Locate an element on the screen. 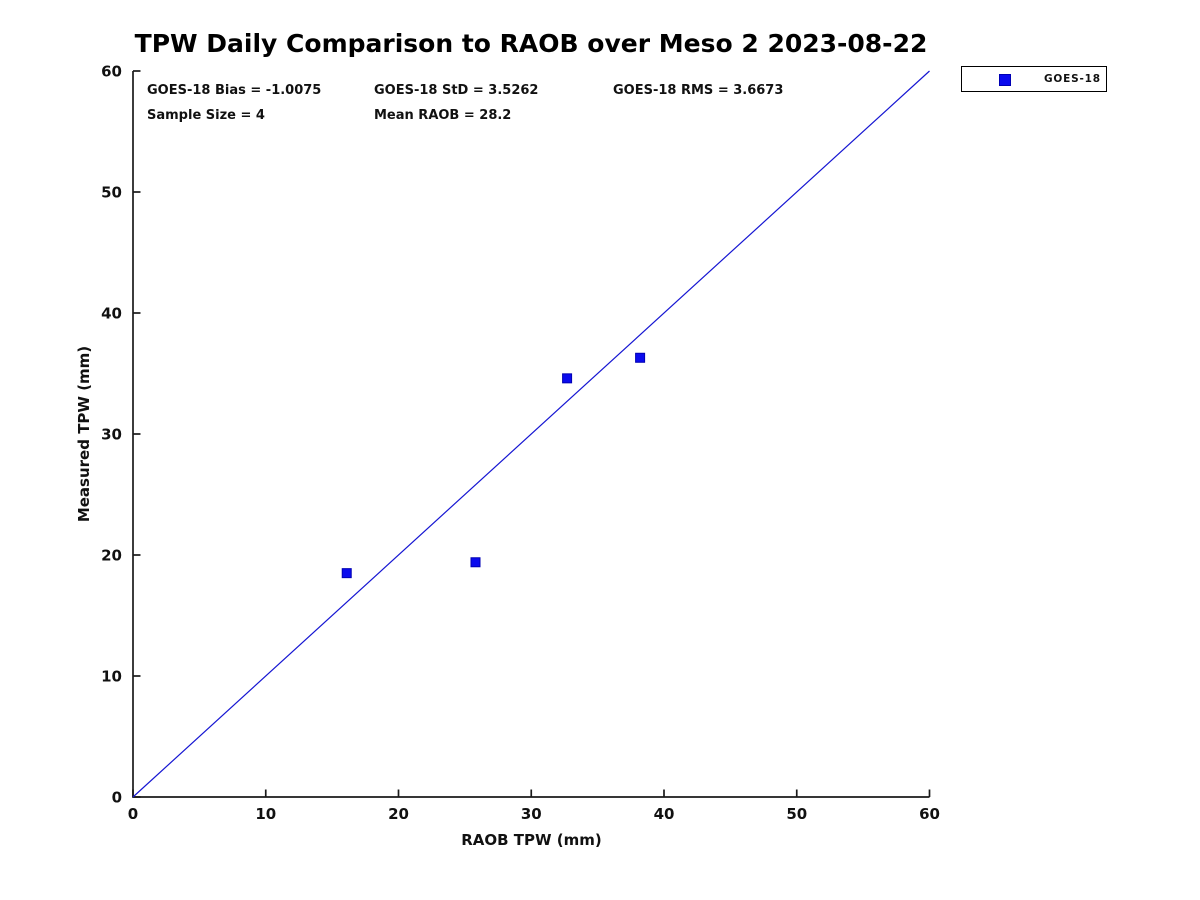 This screenshot has width=1200, height=900. legend-square-marker-icon is located at coordinates (1005, 80).